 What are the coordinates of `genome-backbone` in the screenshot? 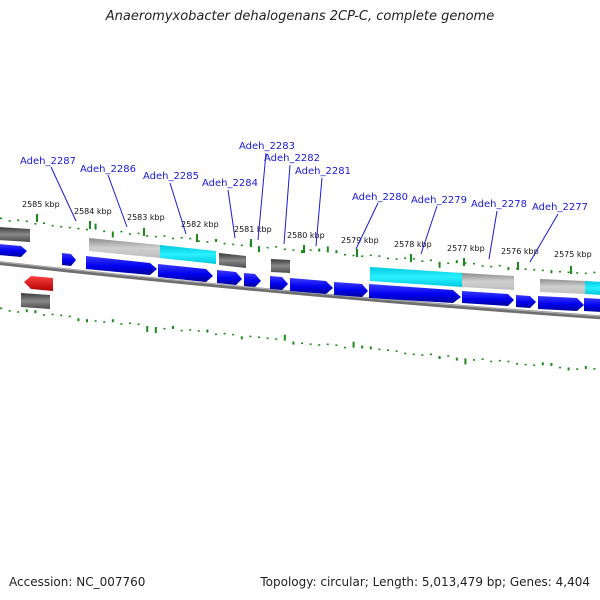 It's located at (300, 290).